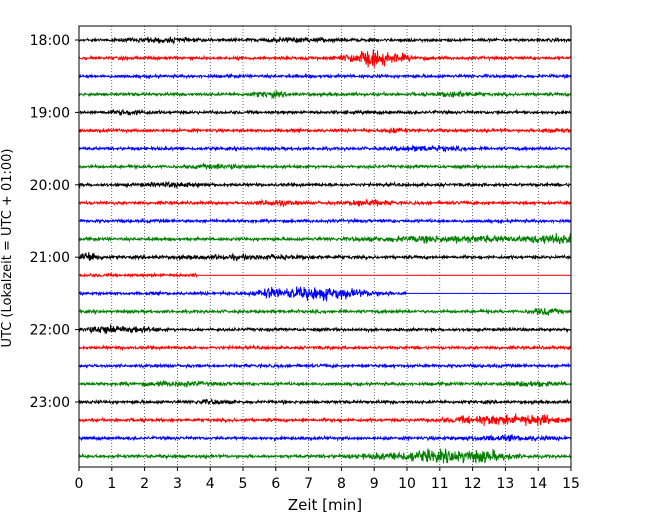  What do you see at coordinates (79, 484) in the screenshot?
I see `x-tick-label: 0` at bounding box center [79, 484].